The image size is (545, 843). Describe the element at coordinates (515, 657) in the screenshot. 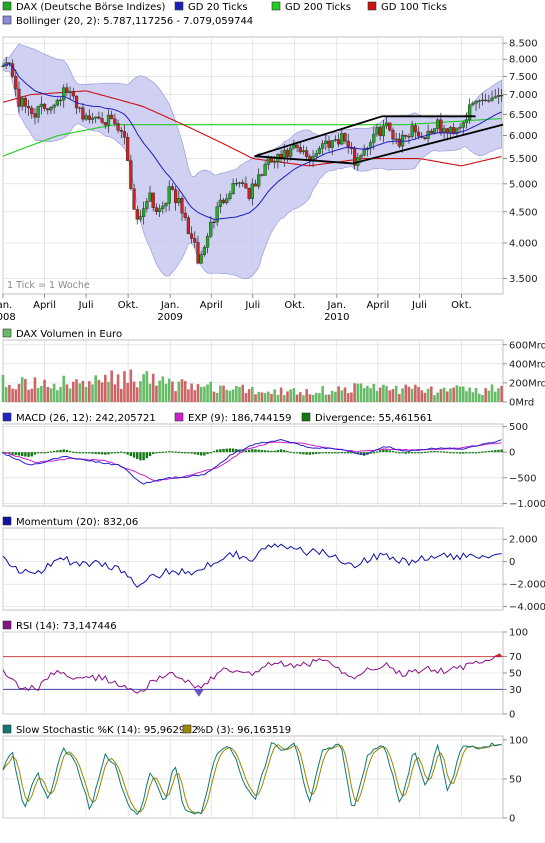

I see `rsi-ytick-label: 70` at that location.